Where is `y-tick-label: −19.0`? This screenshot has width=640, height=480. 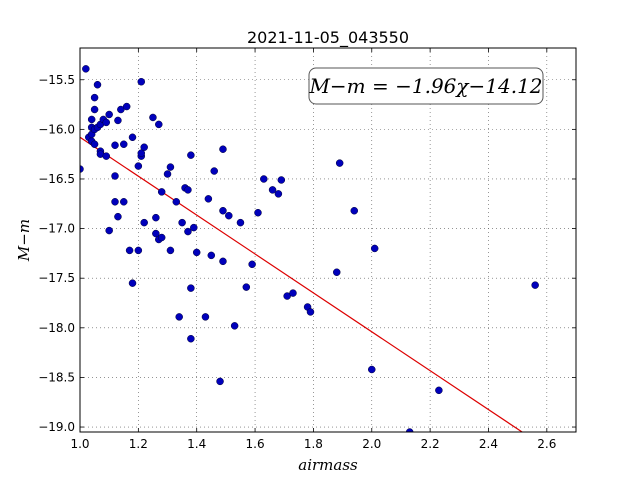 y-tick-label: −19.0 is located at coordinates (56, 427).